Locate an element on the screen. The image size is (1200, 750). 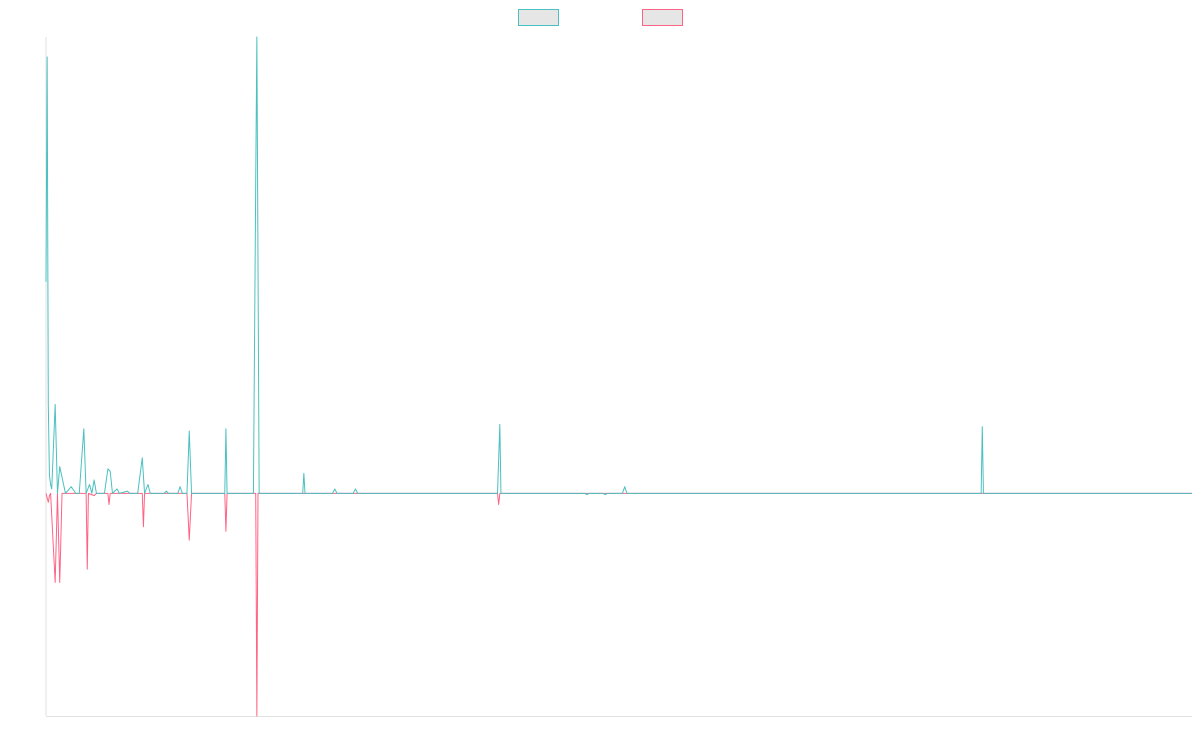
legend is located at coordinates (600, 17).